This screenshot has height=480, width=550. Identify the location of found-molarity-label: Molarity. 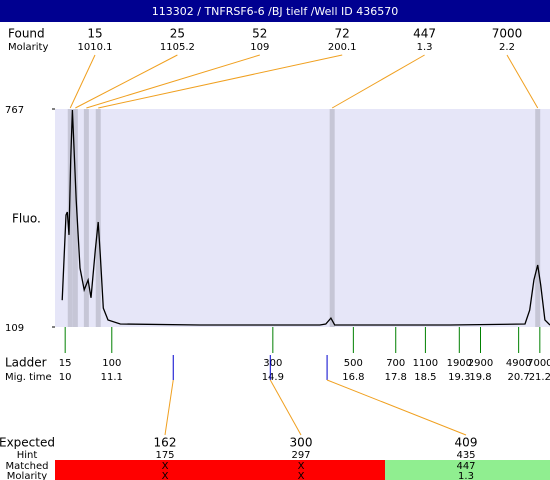
(28, 47).